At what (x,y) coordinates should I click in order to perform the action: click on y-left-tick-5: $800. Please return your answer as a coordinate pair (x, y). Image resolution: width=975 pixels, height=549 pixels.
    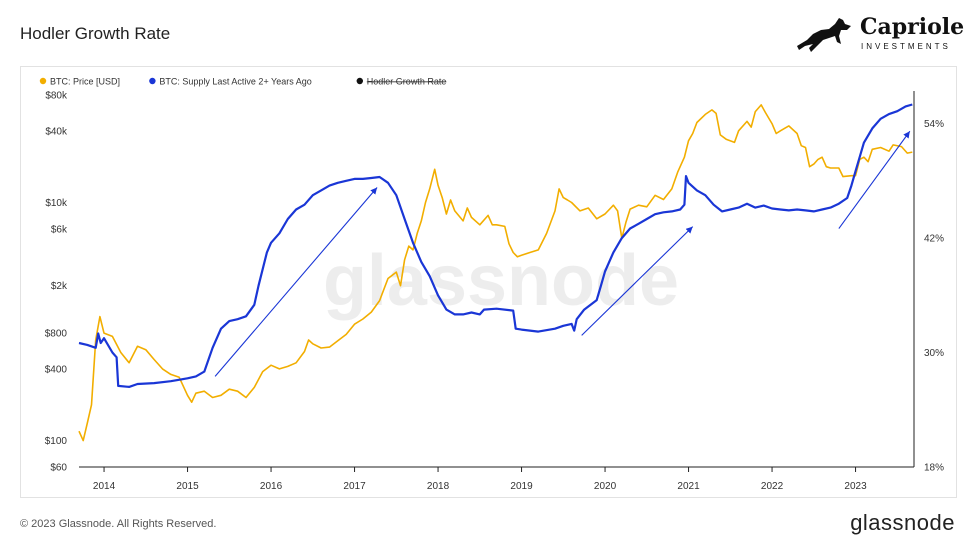
    Looking at the image, I should click on (56, 334).